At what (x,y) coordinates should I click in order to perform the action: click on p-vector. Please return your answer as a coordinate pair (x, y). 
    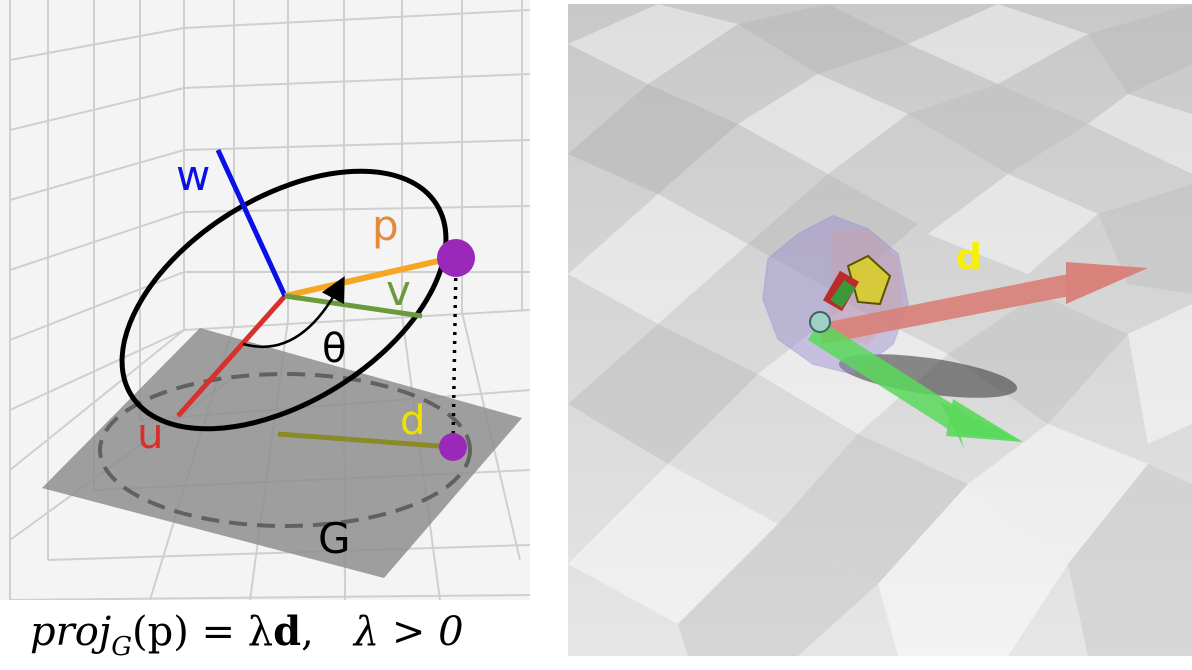
    Looking at the image, I should click on (370, 276).